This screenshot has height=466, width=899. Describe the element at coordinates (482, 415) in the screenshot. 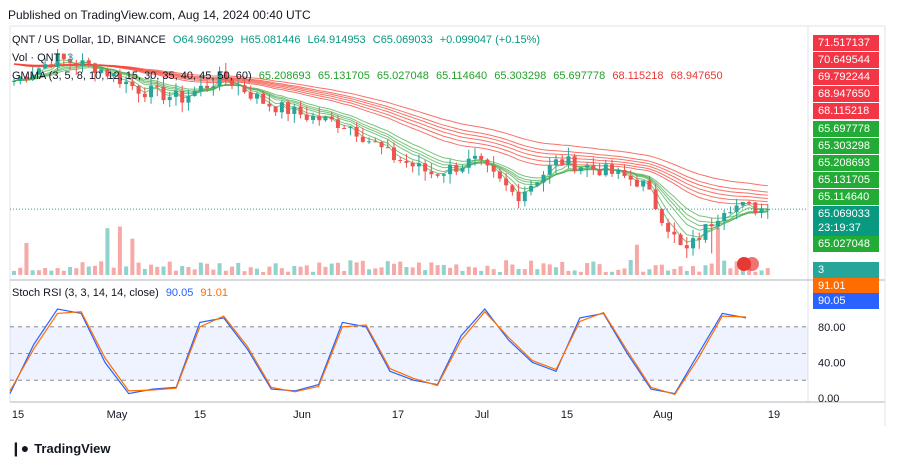

I see `time-tick-label: Jul` at that location.